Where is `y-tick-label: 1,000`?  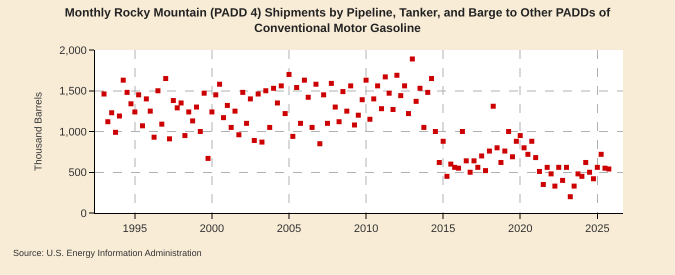
y-tick-label: 1,000 is located at coordinates (73, 132).